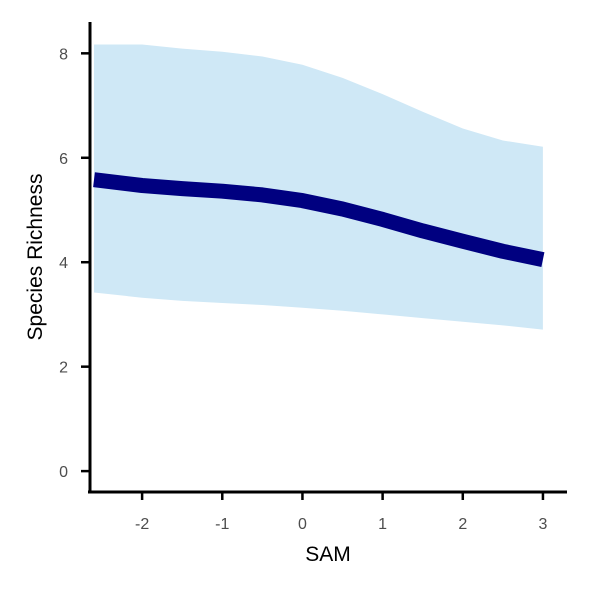 Image resolution: width=590 pixels, height=590 pixels. Describe the element at coordinates (142, 524) in the screenshot. I see `x-tick-label: -2` at that location.